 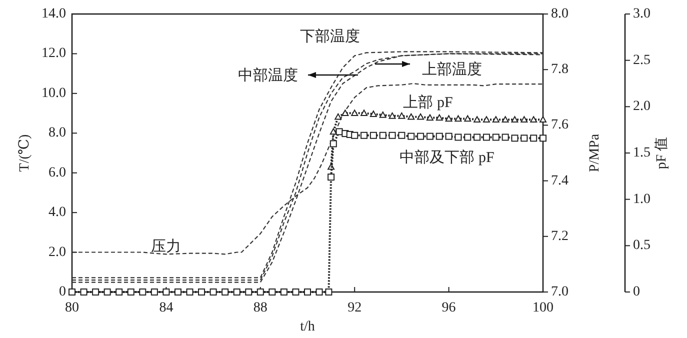 What do you see at coordinates (57, 252) in the screenshot?
I see `y-tick-label: 2.0` at bounding box center [57, 252].